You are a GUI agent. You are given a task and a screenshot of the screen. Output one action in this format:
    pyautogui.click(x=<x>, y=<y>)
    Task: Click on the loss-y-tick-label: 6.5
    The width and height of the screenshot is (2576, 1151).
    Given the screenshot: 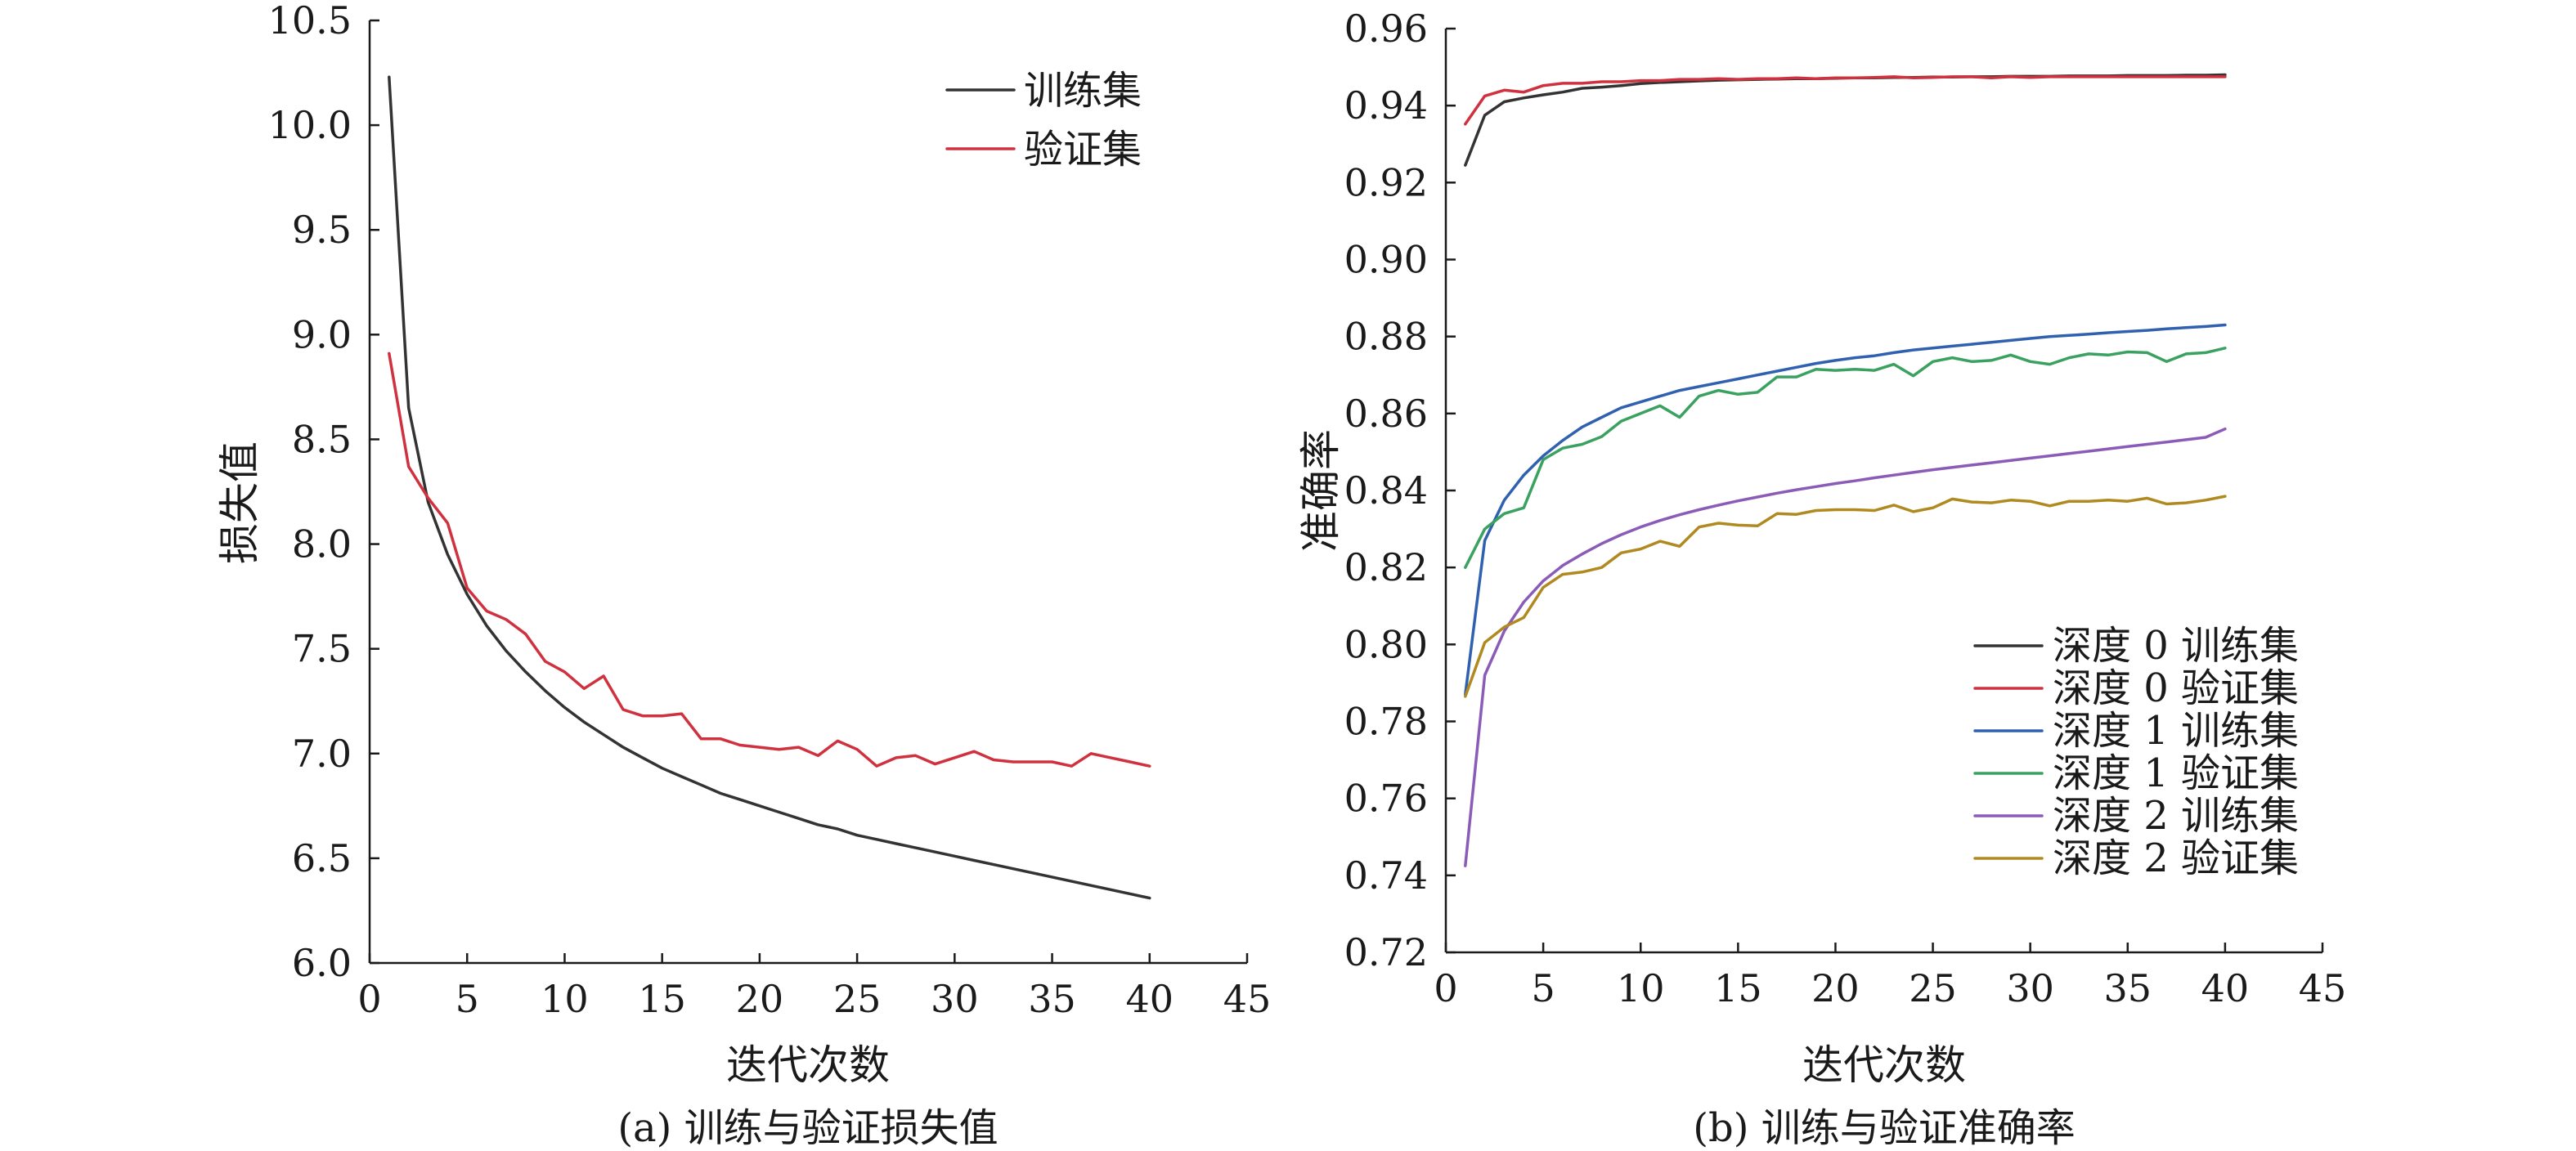 What is the action you would take?
    pyautogui.click(x=322, y=858)
    